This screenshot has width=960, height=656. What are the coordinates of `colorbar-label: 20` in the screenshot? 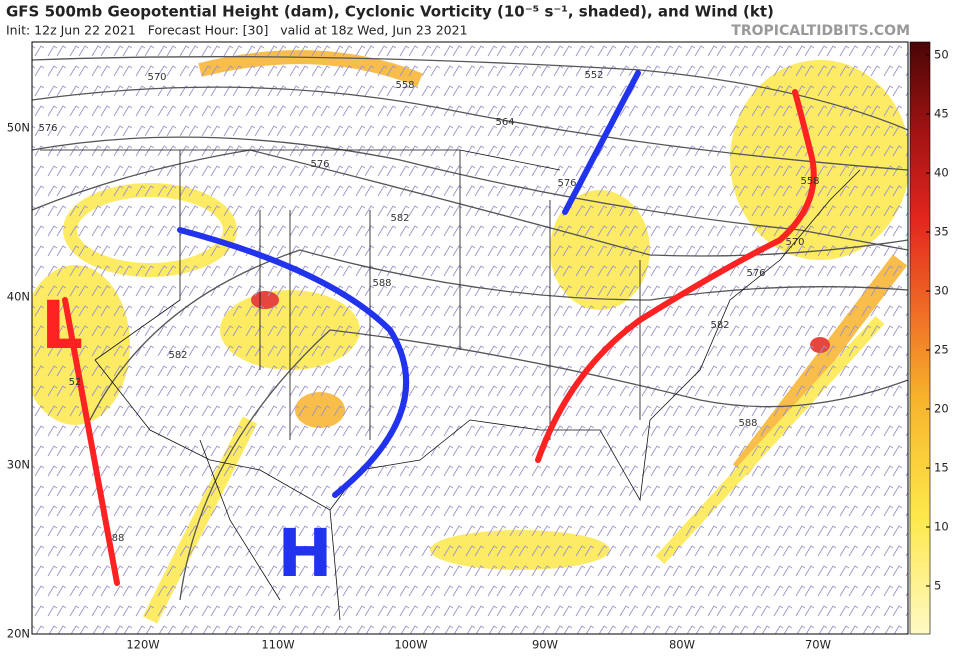 It's located at (941, 409).